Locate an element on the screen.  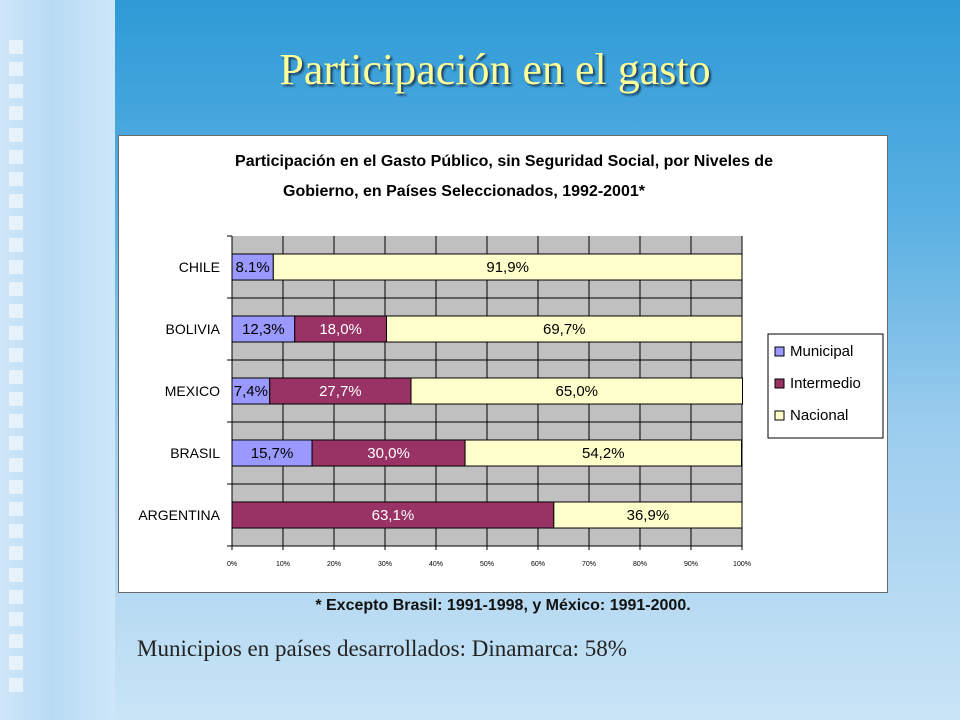
bar-value-label: 69,7% is located at coordinates (564, 329).